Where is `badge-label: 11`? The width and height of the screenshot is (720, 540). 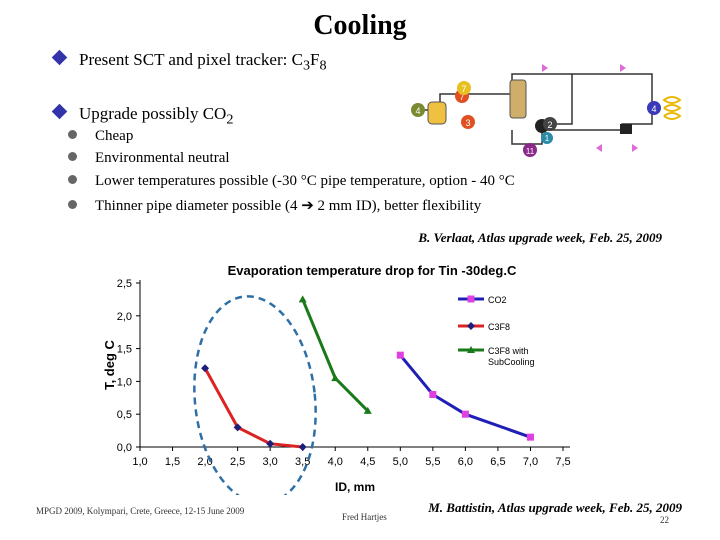 badge-label: 11 is located at coordinates (530, 151).